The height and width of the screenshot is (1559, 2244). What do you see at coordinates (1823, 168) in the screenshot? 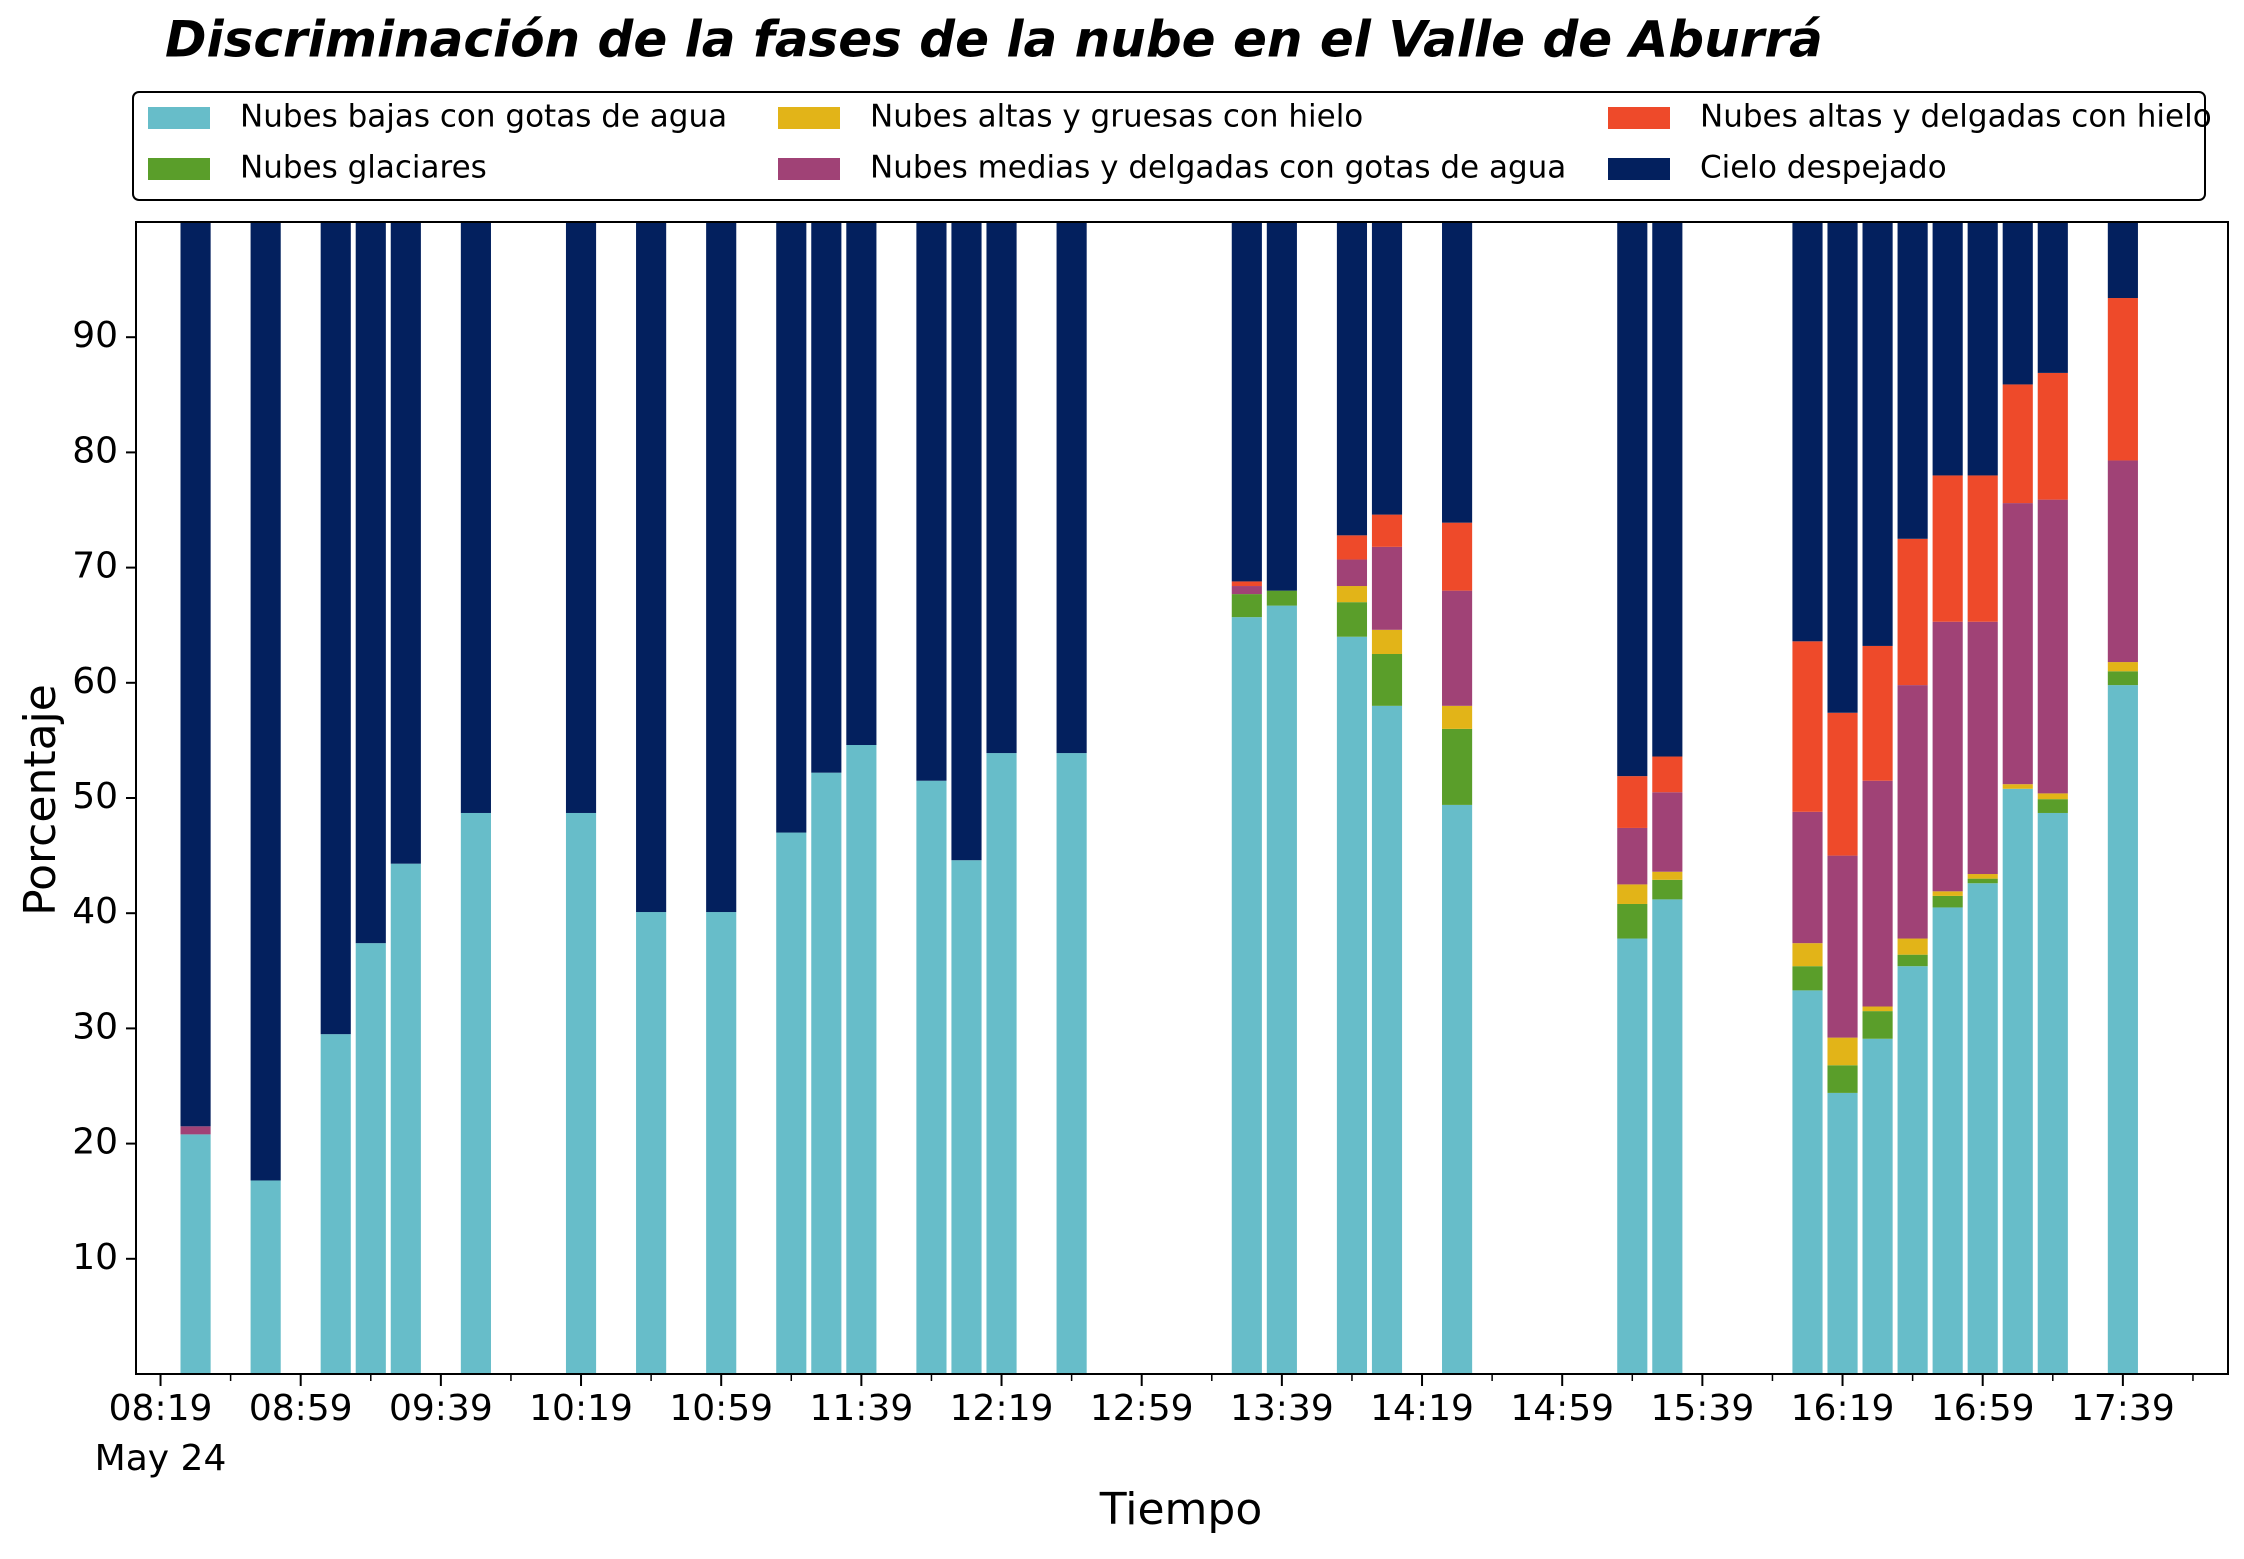
I see `legend-label: Cielo despejado` at bounding box center [1823, 168].